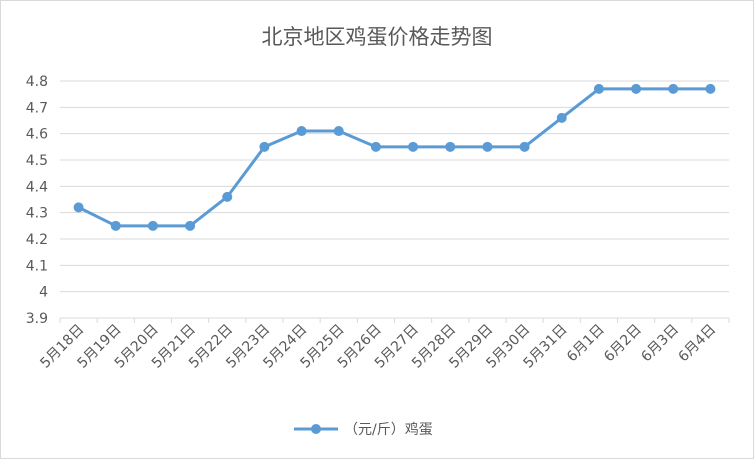 The image size is (754, 462). Describe the element at coordinates (377, 37) in the screenshot. I see `chart-title: 北京地区鸡蛋价格走势图` at that location.